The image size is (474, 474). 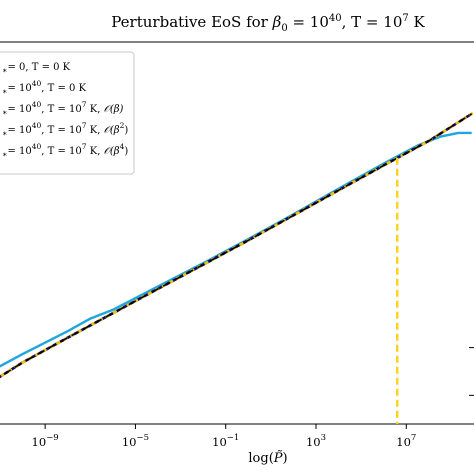 I want to click on x-tick-label-4: 10⁷, so click(x=406, y=441).